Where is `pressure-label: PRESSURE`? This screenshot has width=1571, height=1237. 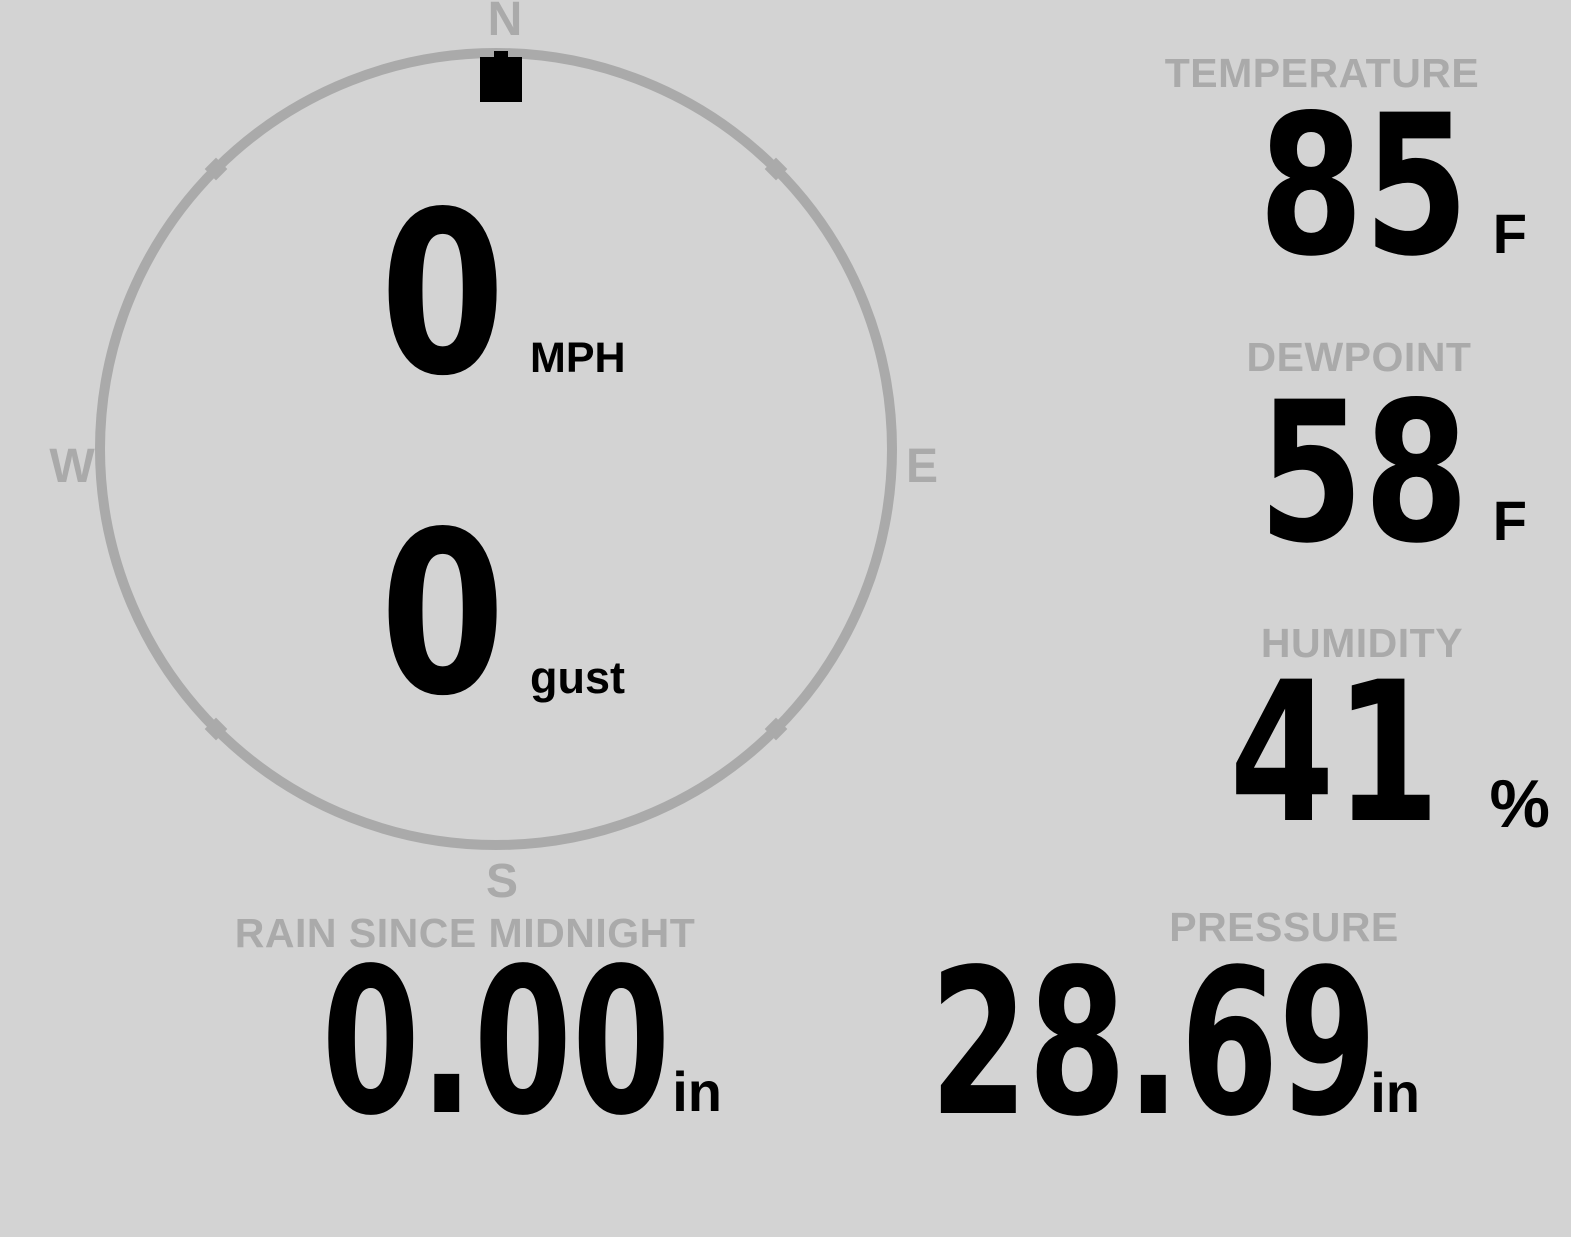
pressure-label: PRESSURE is located at coordinates (1284, 927).